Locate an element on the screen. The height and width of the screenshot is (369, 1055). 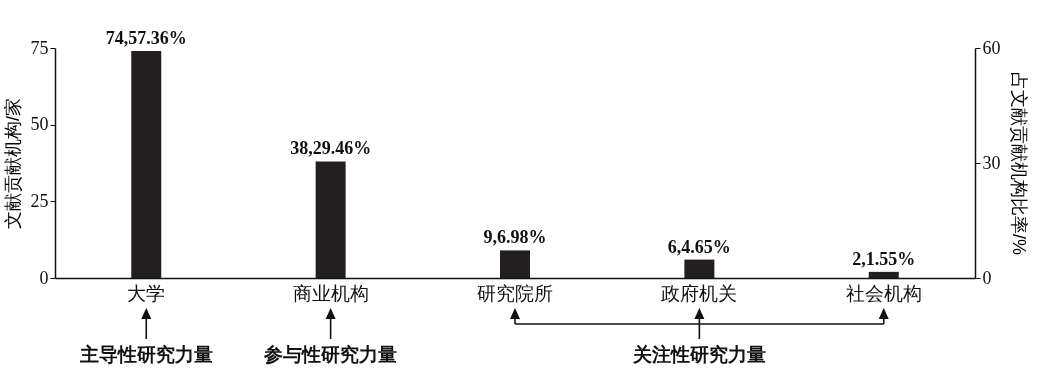
text: 主导性研究力量 is located at coordinates (145, 354).